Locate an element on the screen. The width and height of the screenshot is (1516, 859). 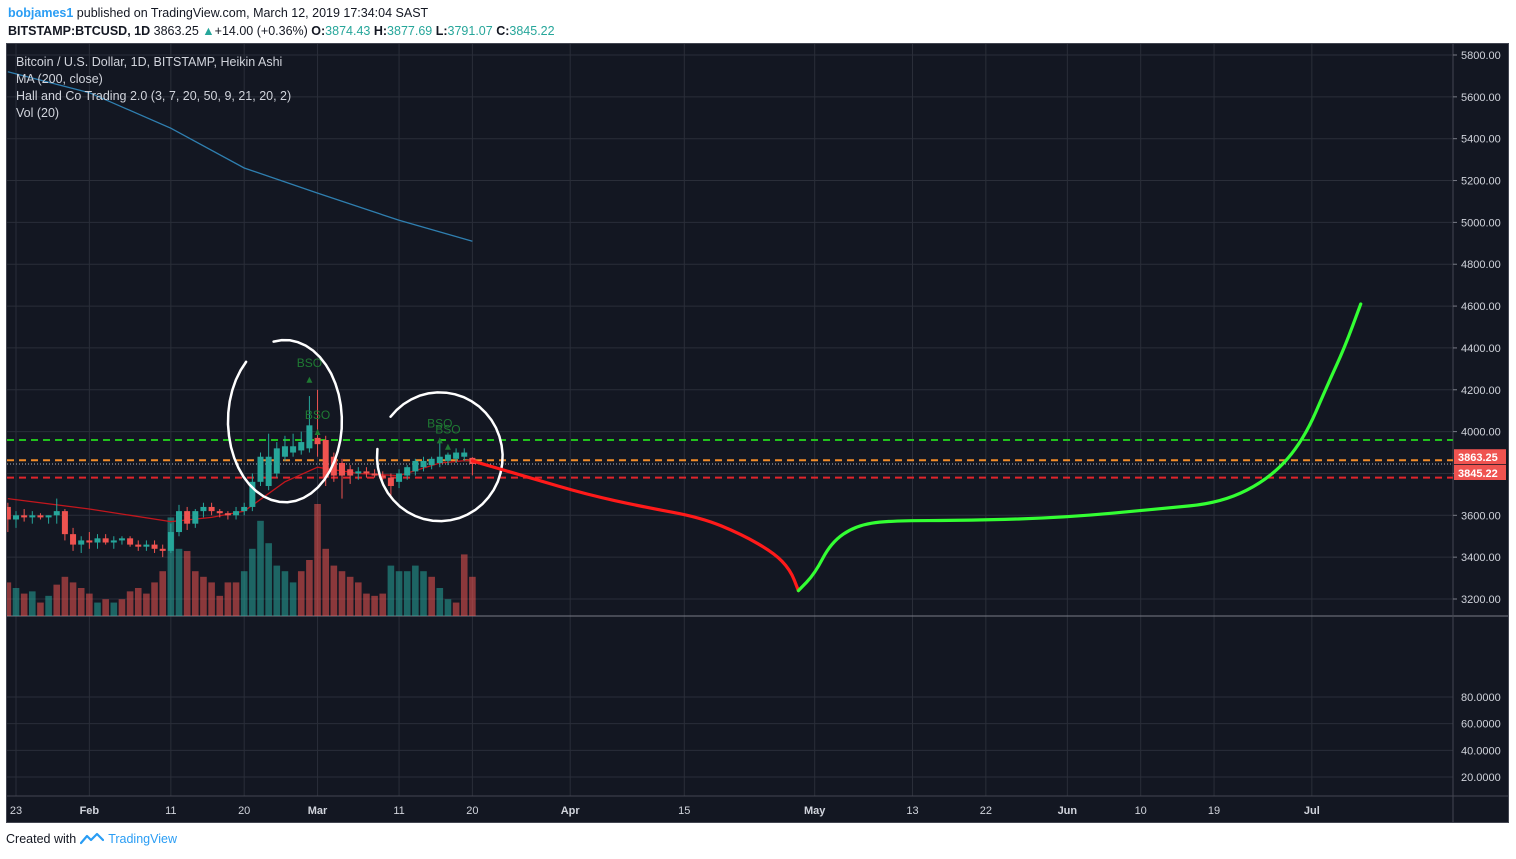
close-price-tag: 3845.22 is located at coordinates (1478, 474).